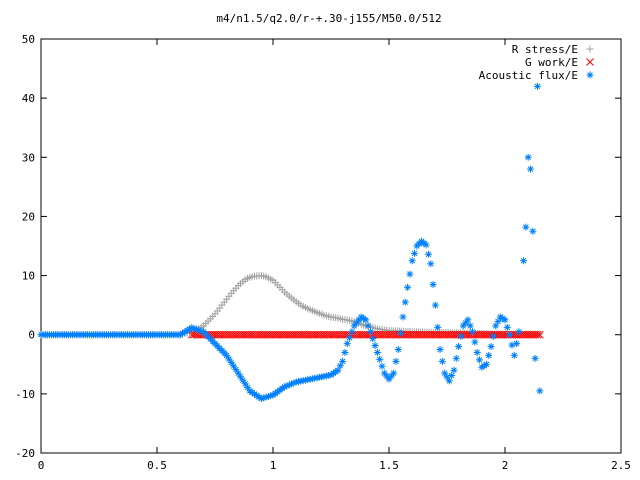 Image resolution: width=640 pixels, height=480 pixels. Describe the element at coordinates (25, 394) in the screenshot. I see `y-tick-label: -10` at that location.